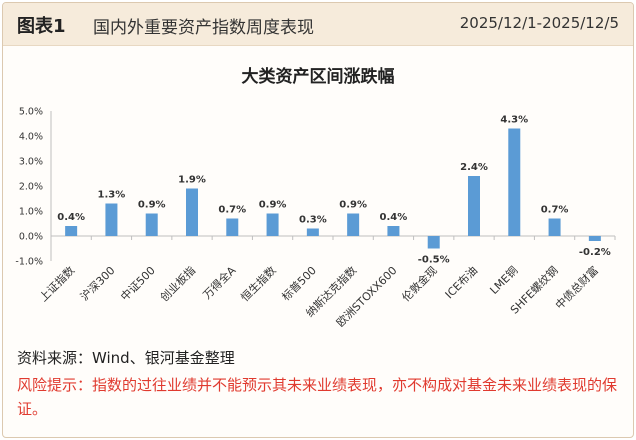  Describe the element at coordinates (318, 76) in the screenshot. I see `chart-title: 大类资产区间涨跌幅` at that location.